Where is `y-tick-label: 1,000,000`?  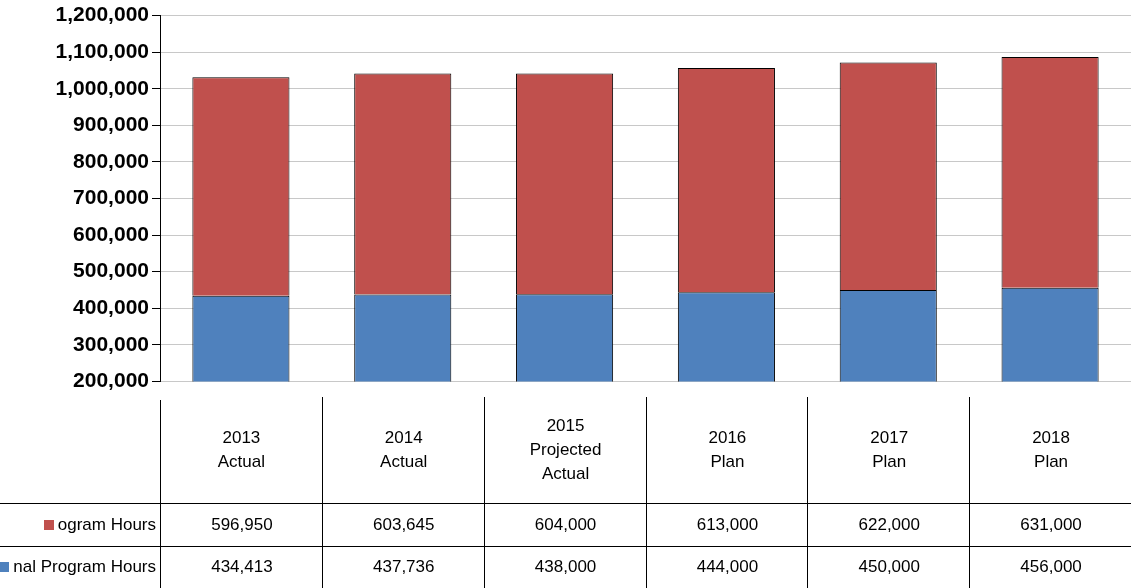 y-tick-label: 1,000,000 is located at coordinates (102, 87).